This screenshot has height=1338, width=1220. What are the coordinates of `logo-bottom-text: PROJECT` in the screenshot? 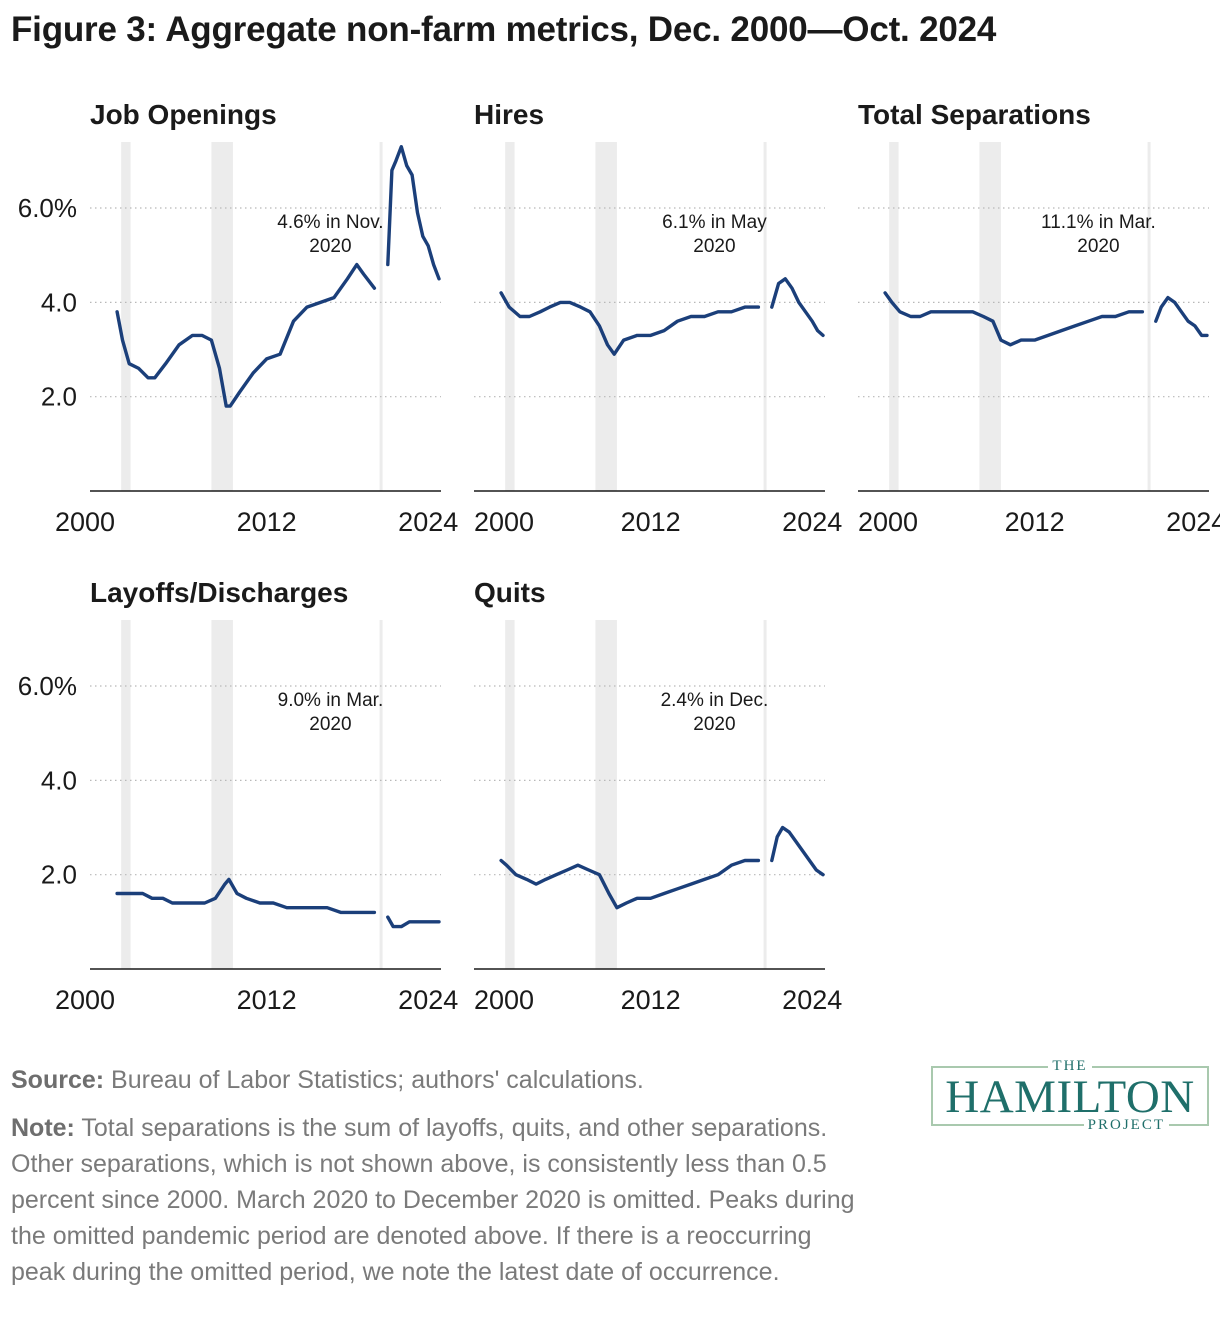 It's located at (1126, 1125).